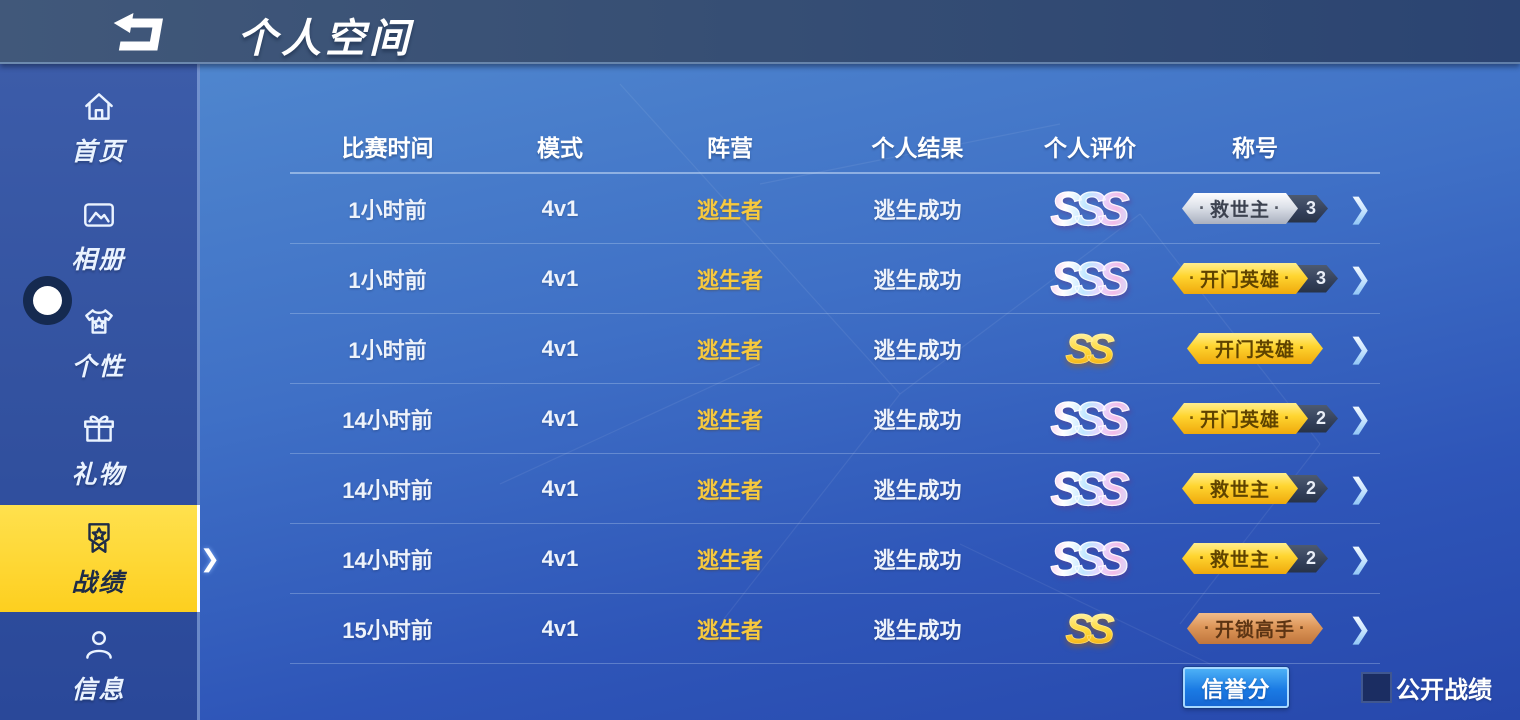 Image resolution: width=1520 pixels, height=720 pixels. What do you see at coordinates (98, 236) in the screenshot?
I see `sidebar-item-album: 相册 ❯` at bounding box center [98, 236].